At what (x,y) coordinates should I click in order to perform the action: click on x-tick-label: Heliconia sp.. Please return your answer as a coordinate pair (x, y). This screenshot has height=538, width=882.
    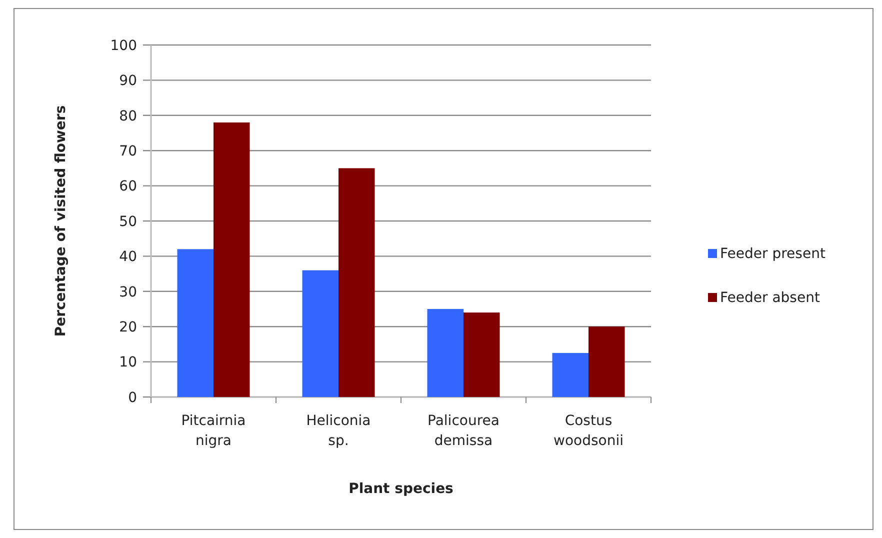
    Looking at the image, I should click on (338, 431).